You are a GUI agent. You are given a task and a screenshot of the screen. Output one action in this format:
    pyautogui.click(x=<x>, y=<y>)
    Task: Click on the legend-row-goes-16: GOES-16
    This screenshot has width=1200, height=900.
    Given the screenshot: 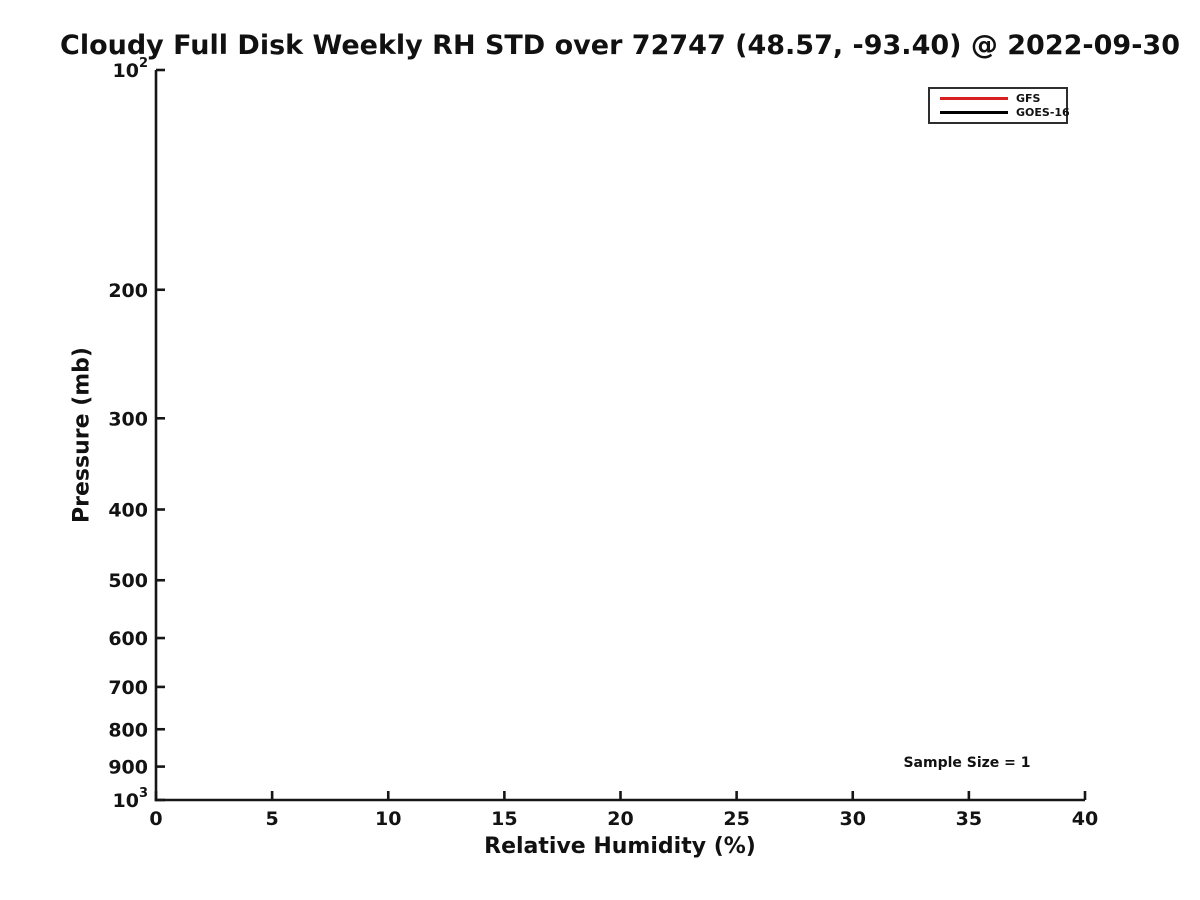 What is the action you would take?
    pyautogui.click(x=1005, y=112)
    